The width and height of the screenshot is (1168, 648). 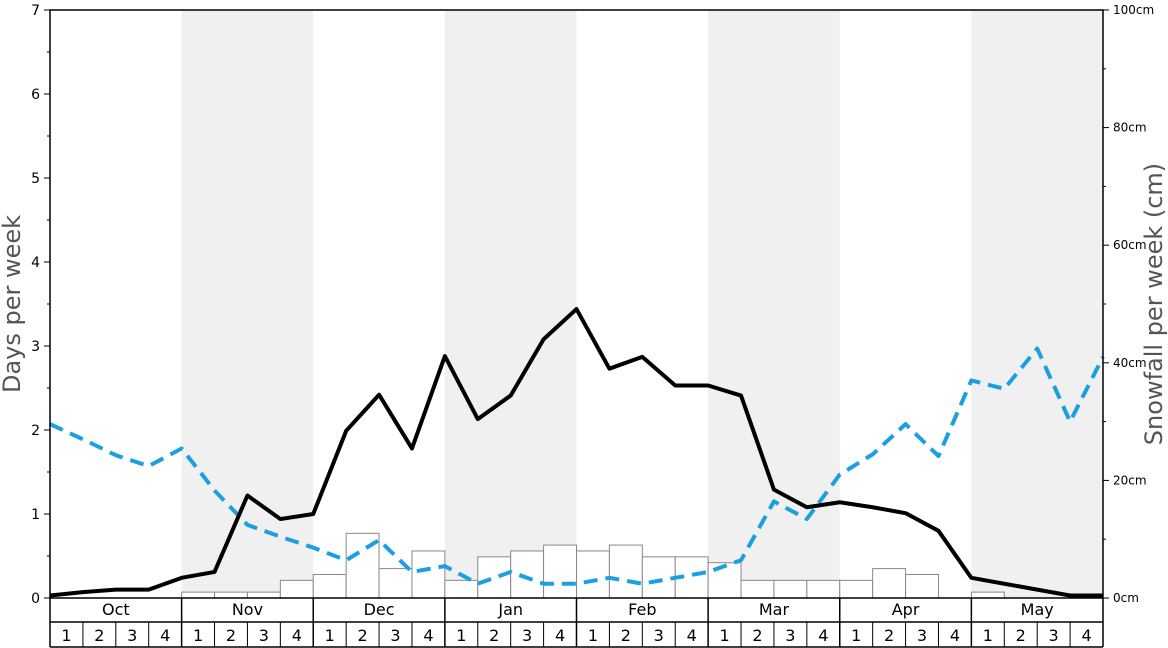 I want to click on left-tick-label: 0, so click(x=35, y=599).